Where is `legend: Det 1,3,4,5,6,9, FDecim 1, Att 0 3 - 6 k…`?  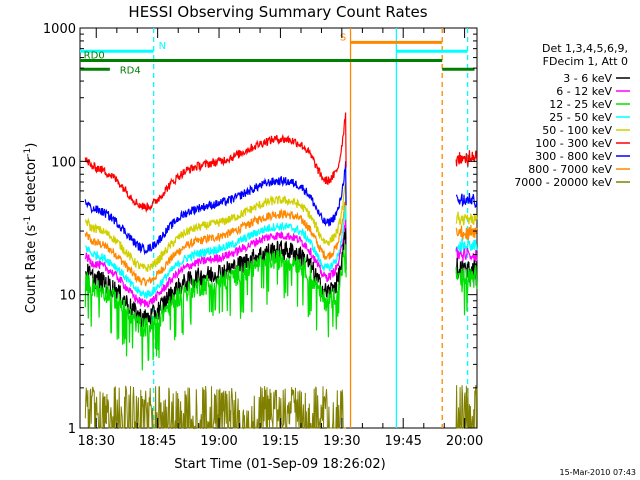
legend: Det 1,3,4,5,6,9, FDecim 1, Att 0 3 - 6 k… is located at coordinates (572, 115).